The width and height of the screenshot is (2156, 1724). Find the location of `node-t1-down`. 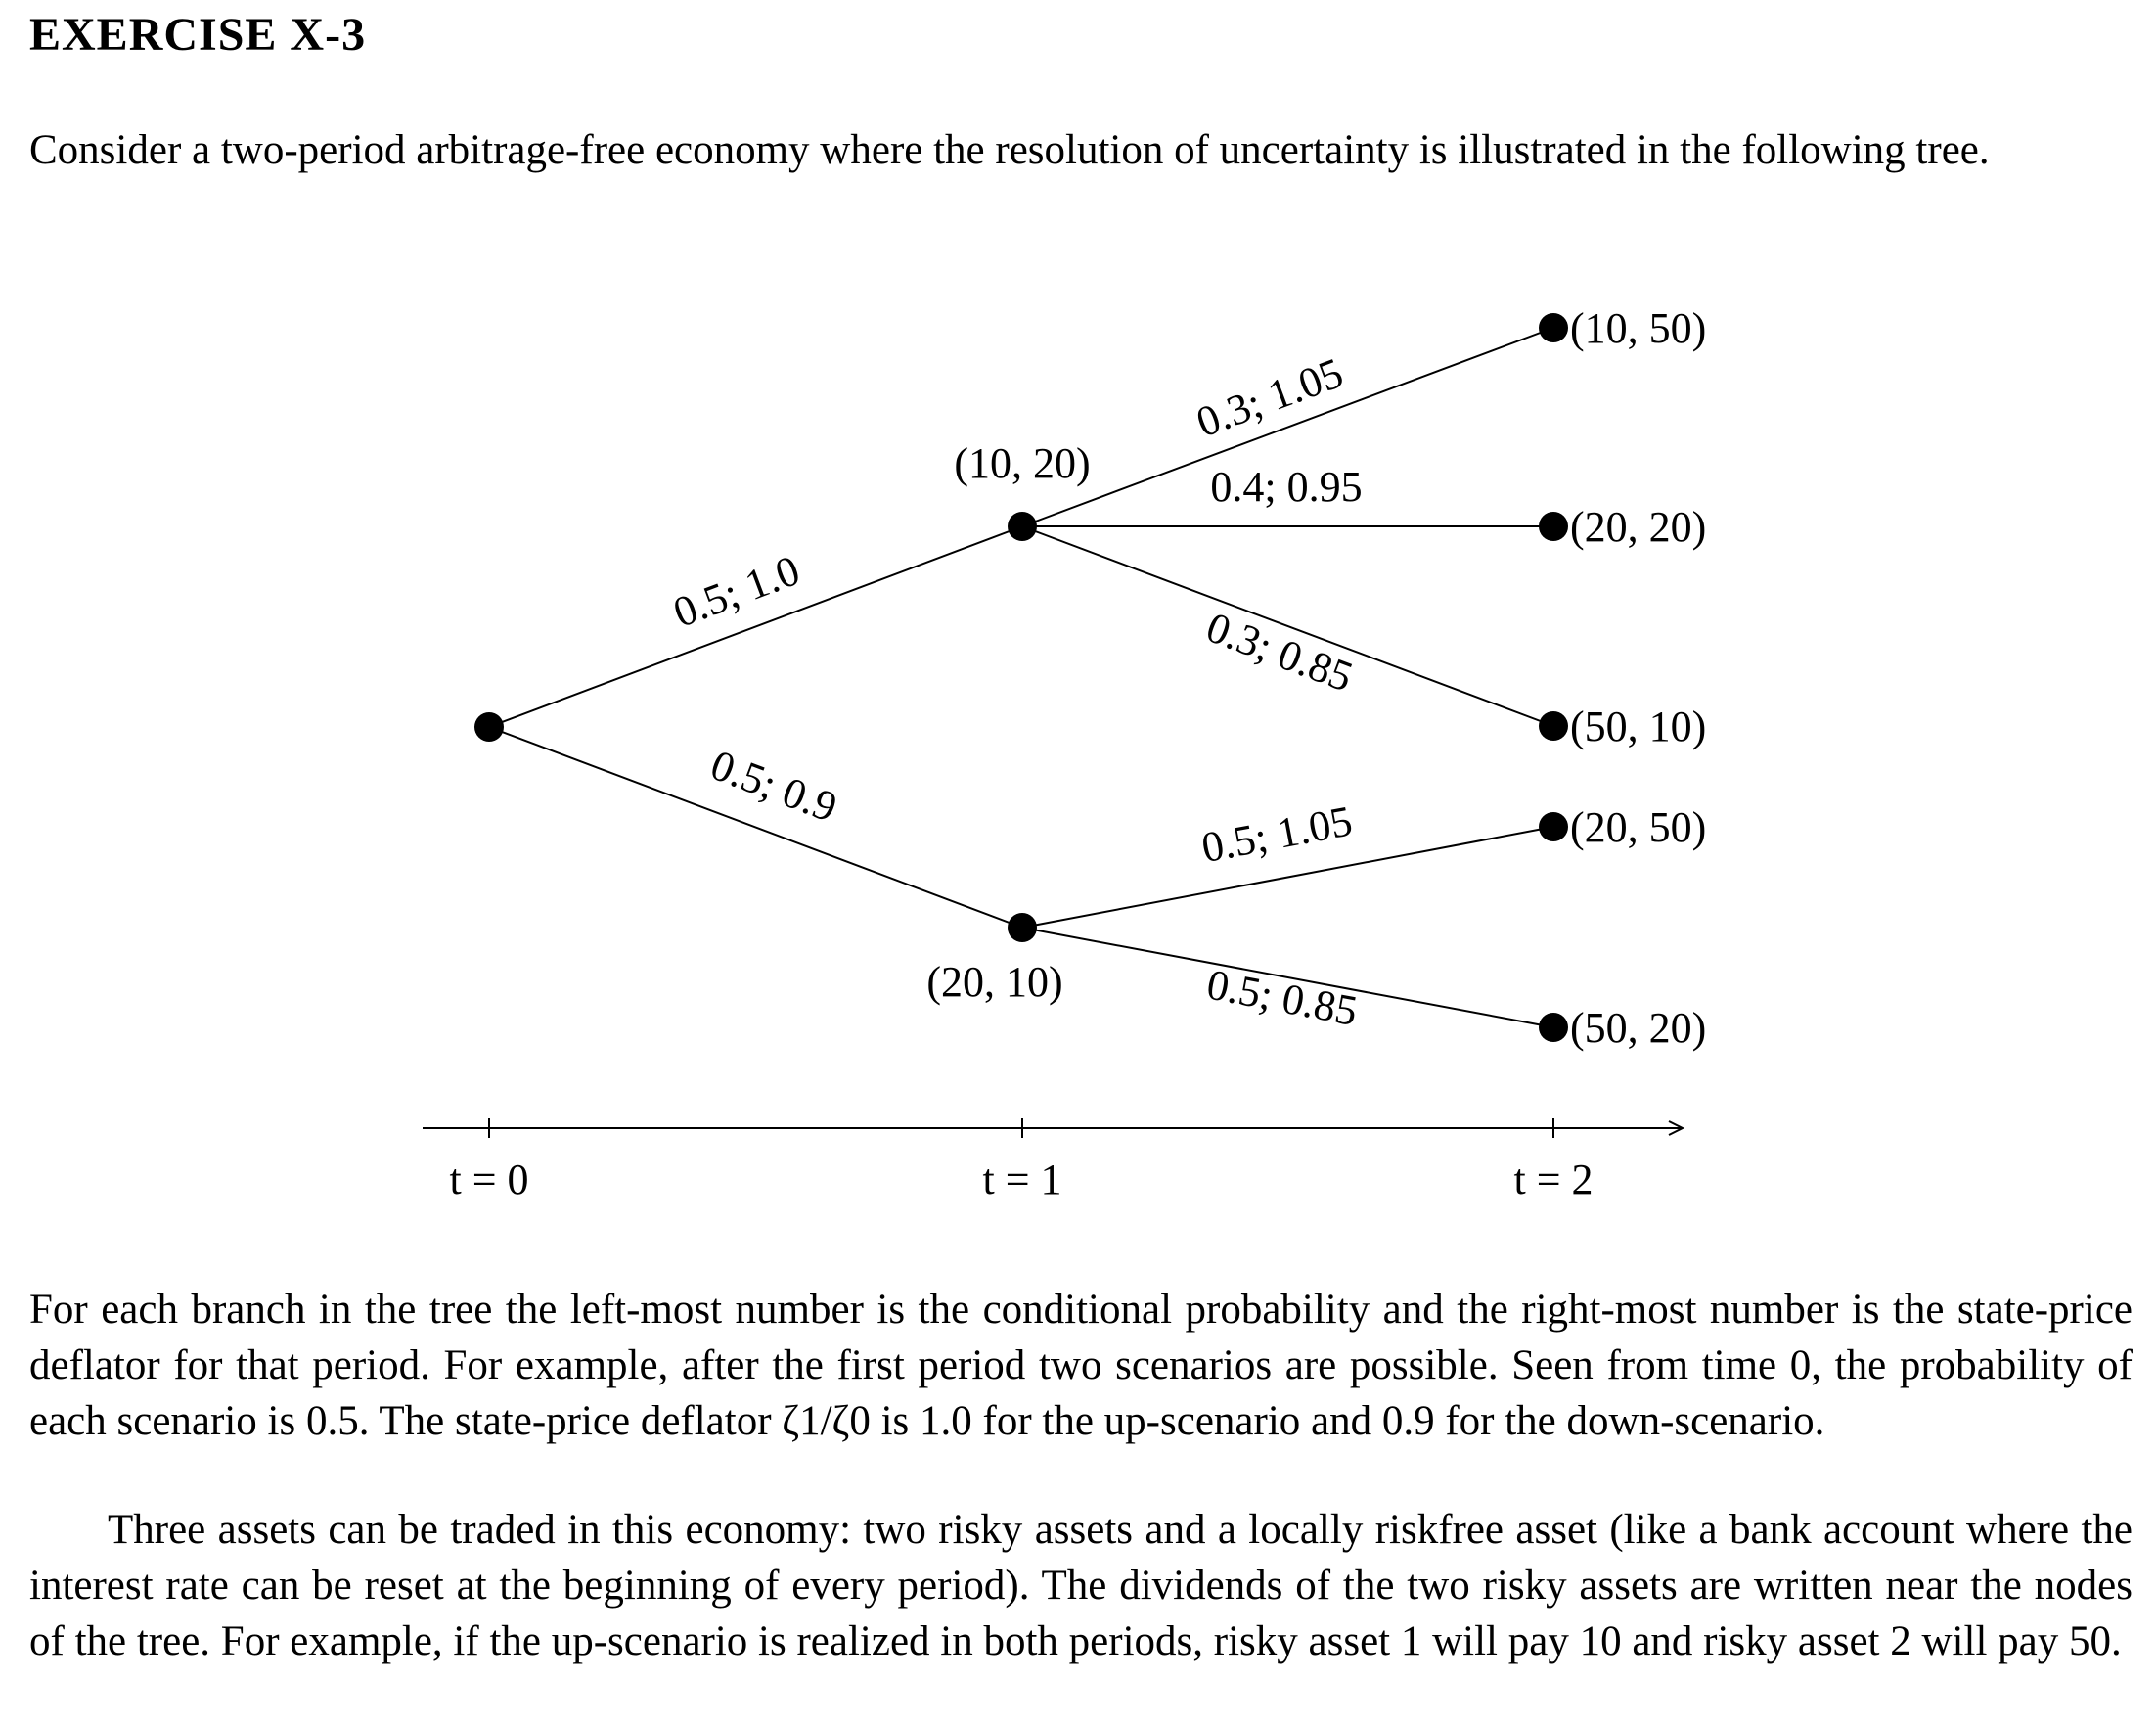

node-t1-down is located at coordinates (1022, 927).